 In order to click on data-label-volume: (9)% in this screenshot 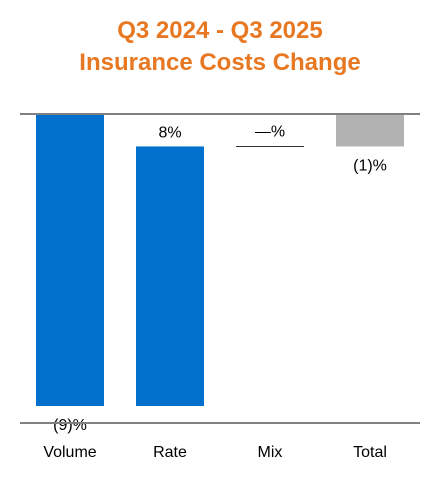, I will do `click(70, 425)`.